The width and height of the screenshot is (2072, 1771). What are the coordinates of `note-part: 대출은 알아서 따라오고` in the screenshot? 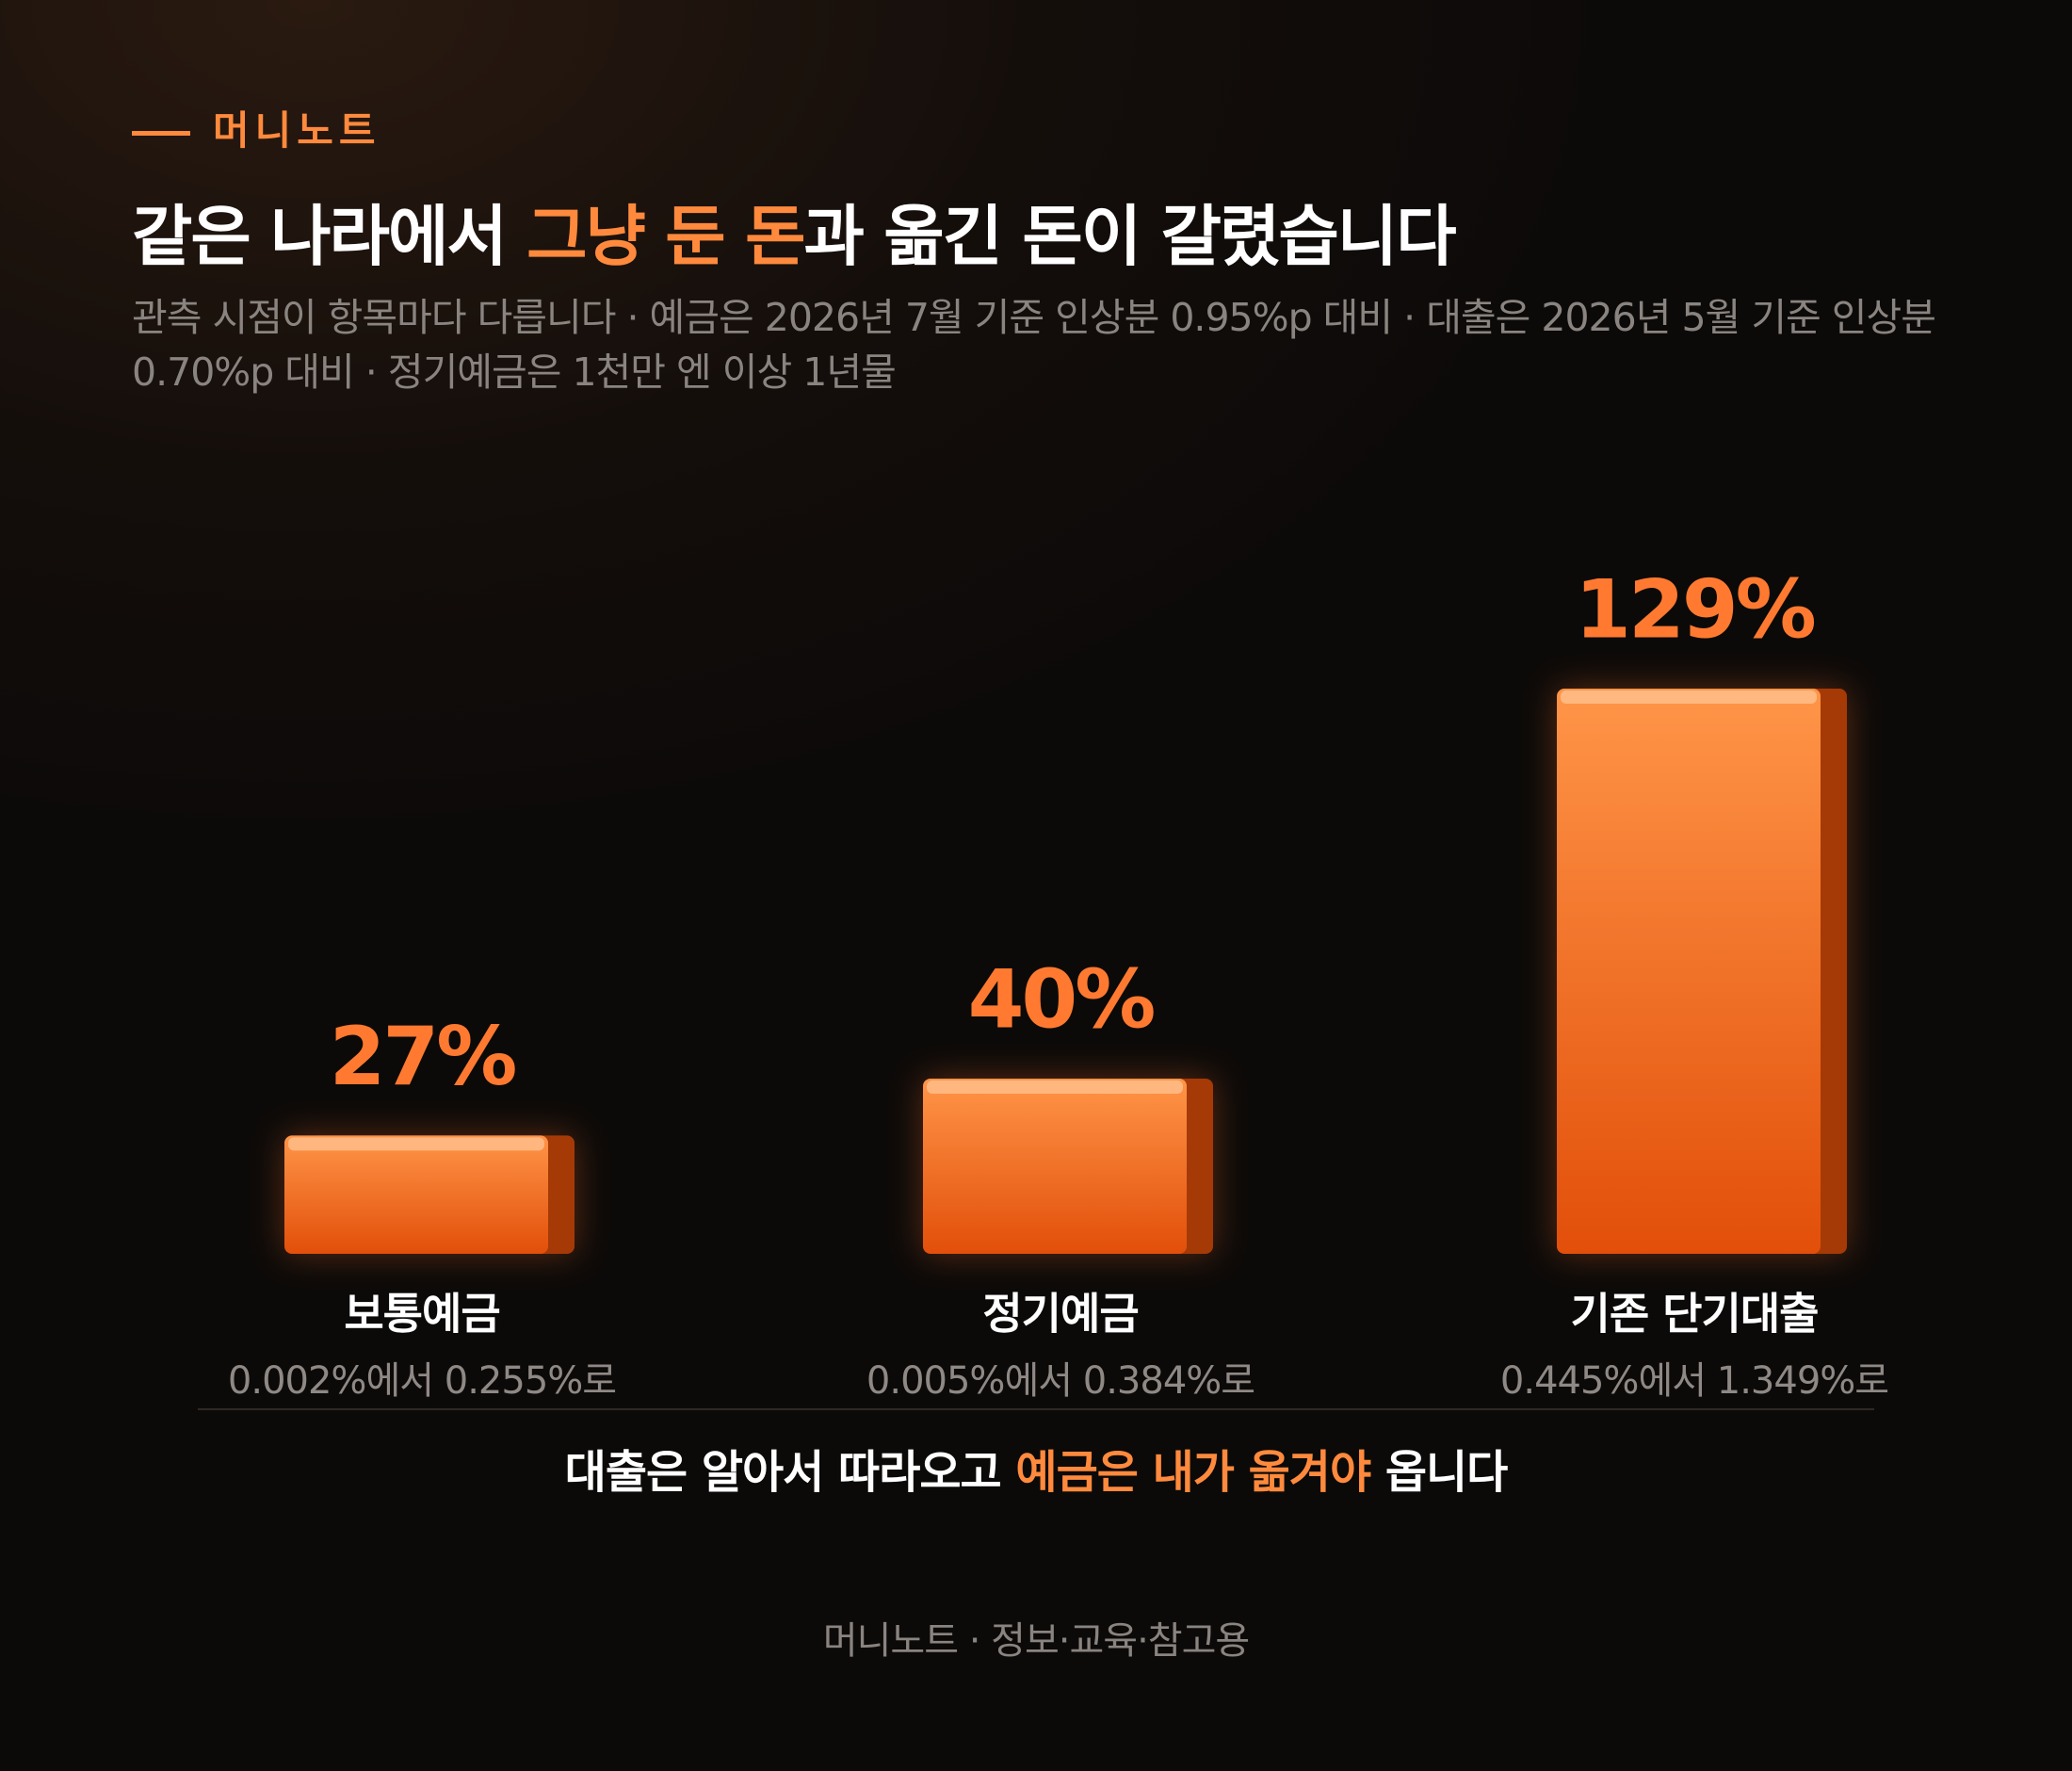 It's located at (790, 1472).